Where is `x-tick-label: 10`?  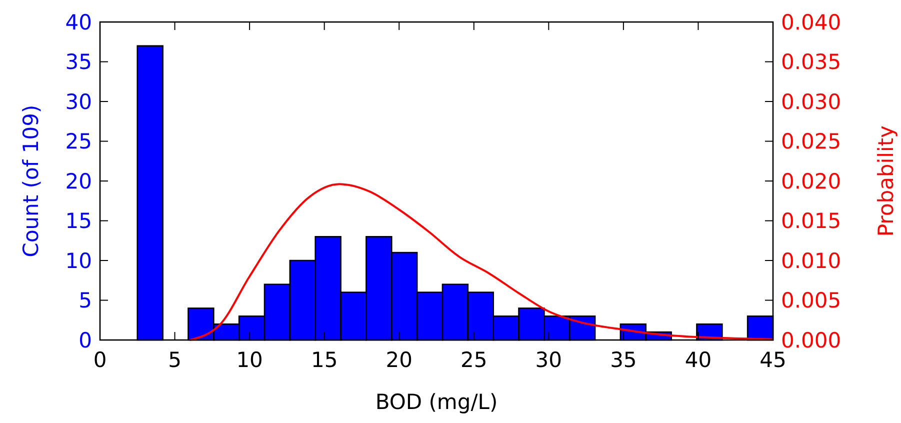 x-tick-label: 10 is located at coordinates (249, 360).